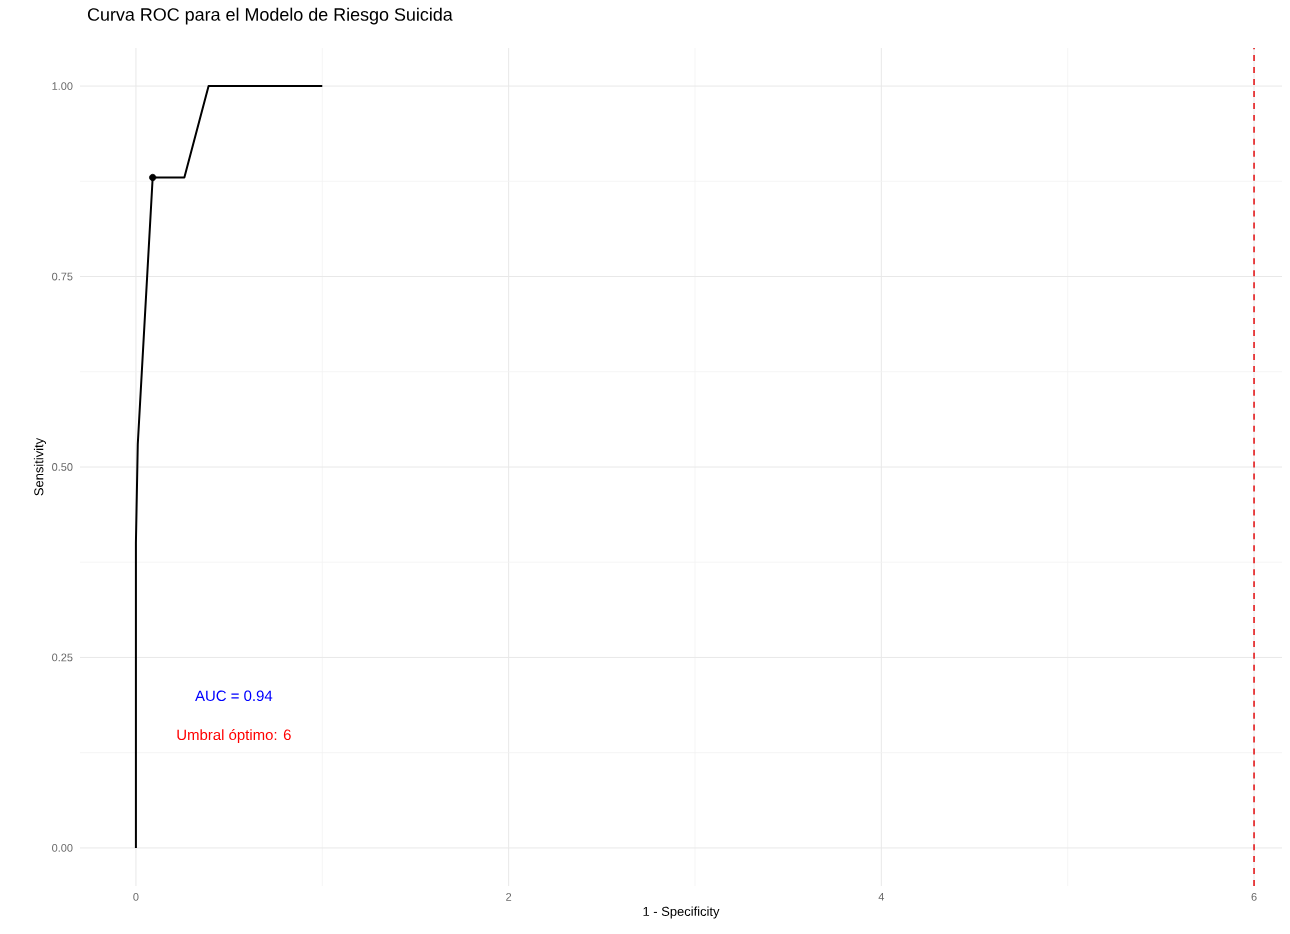 The width and height of the screenshot is (1290, 934). What do you see at coordinates (229, 467) in the screenshot?
I see `line-series` at bounding box center [229, 467].